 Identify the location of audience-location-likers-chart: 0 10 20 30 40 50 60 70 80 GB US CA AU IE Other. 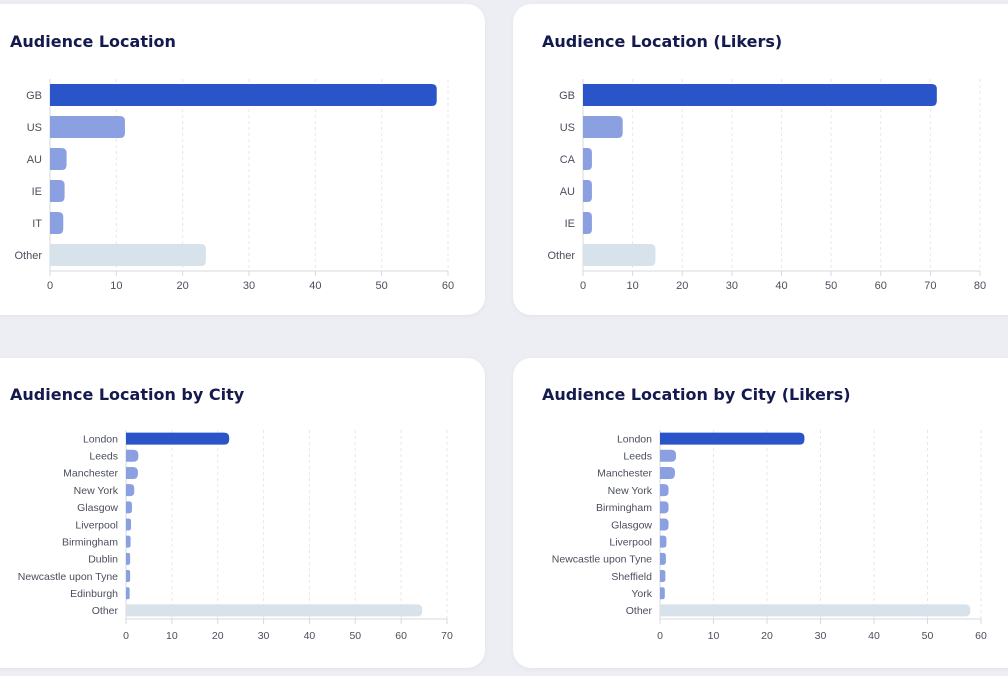
(766, 185).